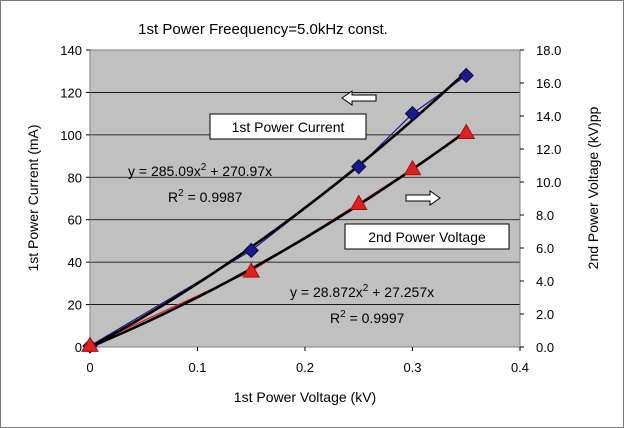 The height and width of the screenshot is (428, 624). Describe the element at coordinates (75, 262) in the screenshot. I see `y-tick-label-40: 40` at that location.